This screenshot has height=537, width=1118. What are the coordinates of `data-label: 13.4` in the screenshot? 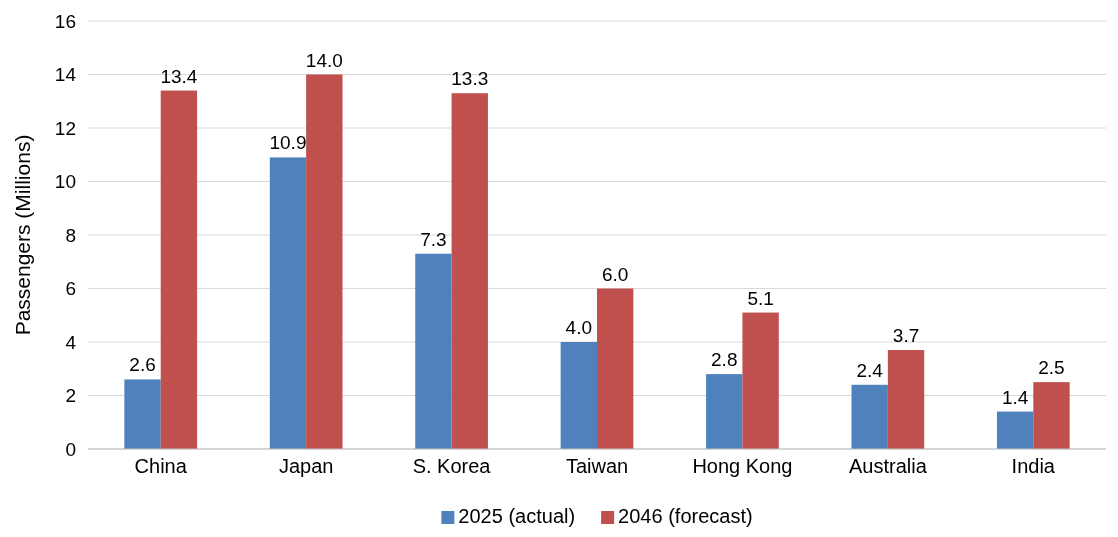 It's located at (179, 76).